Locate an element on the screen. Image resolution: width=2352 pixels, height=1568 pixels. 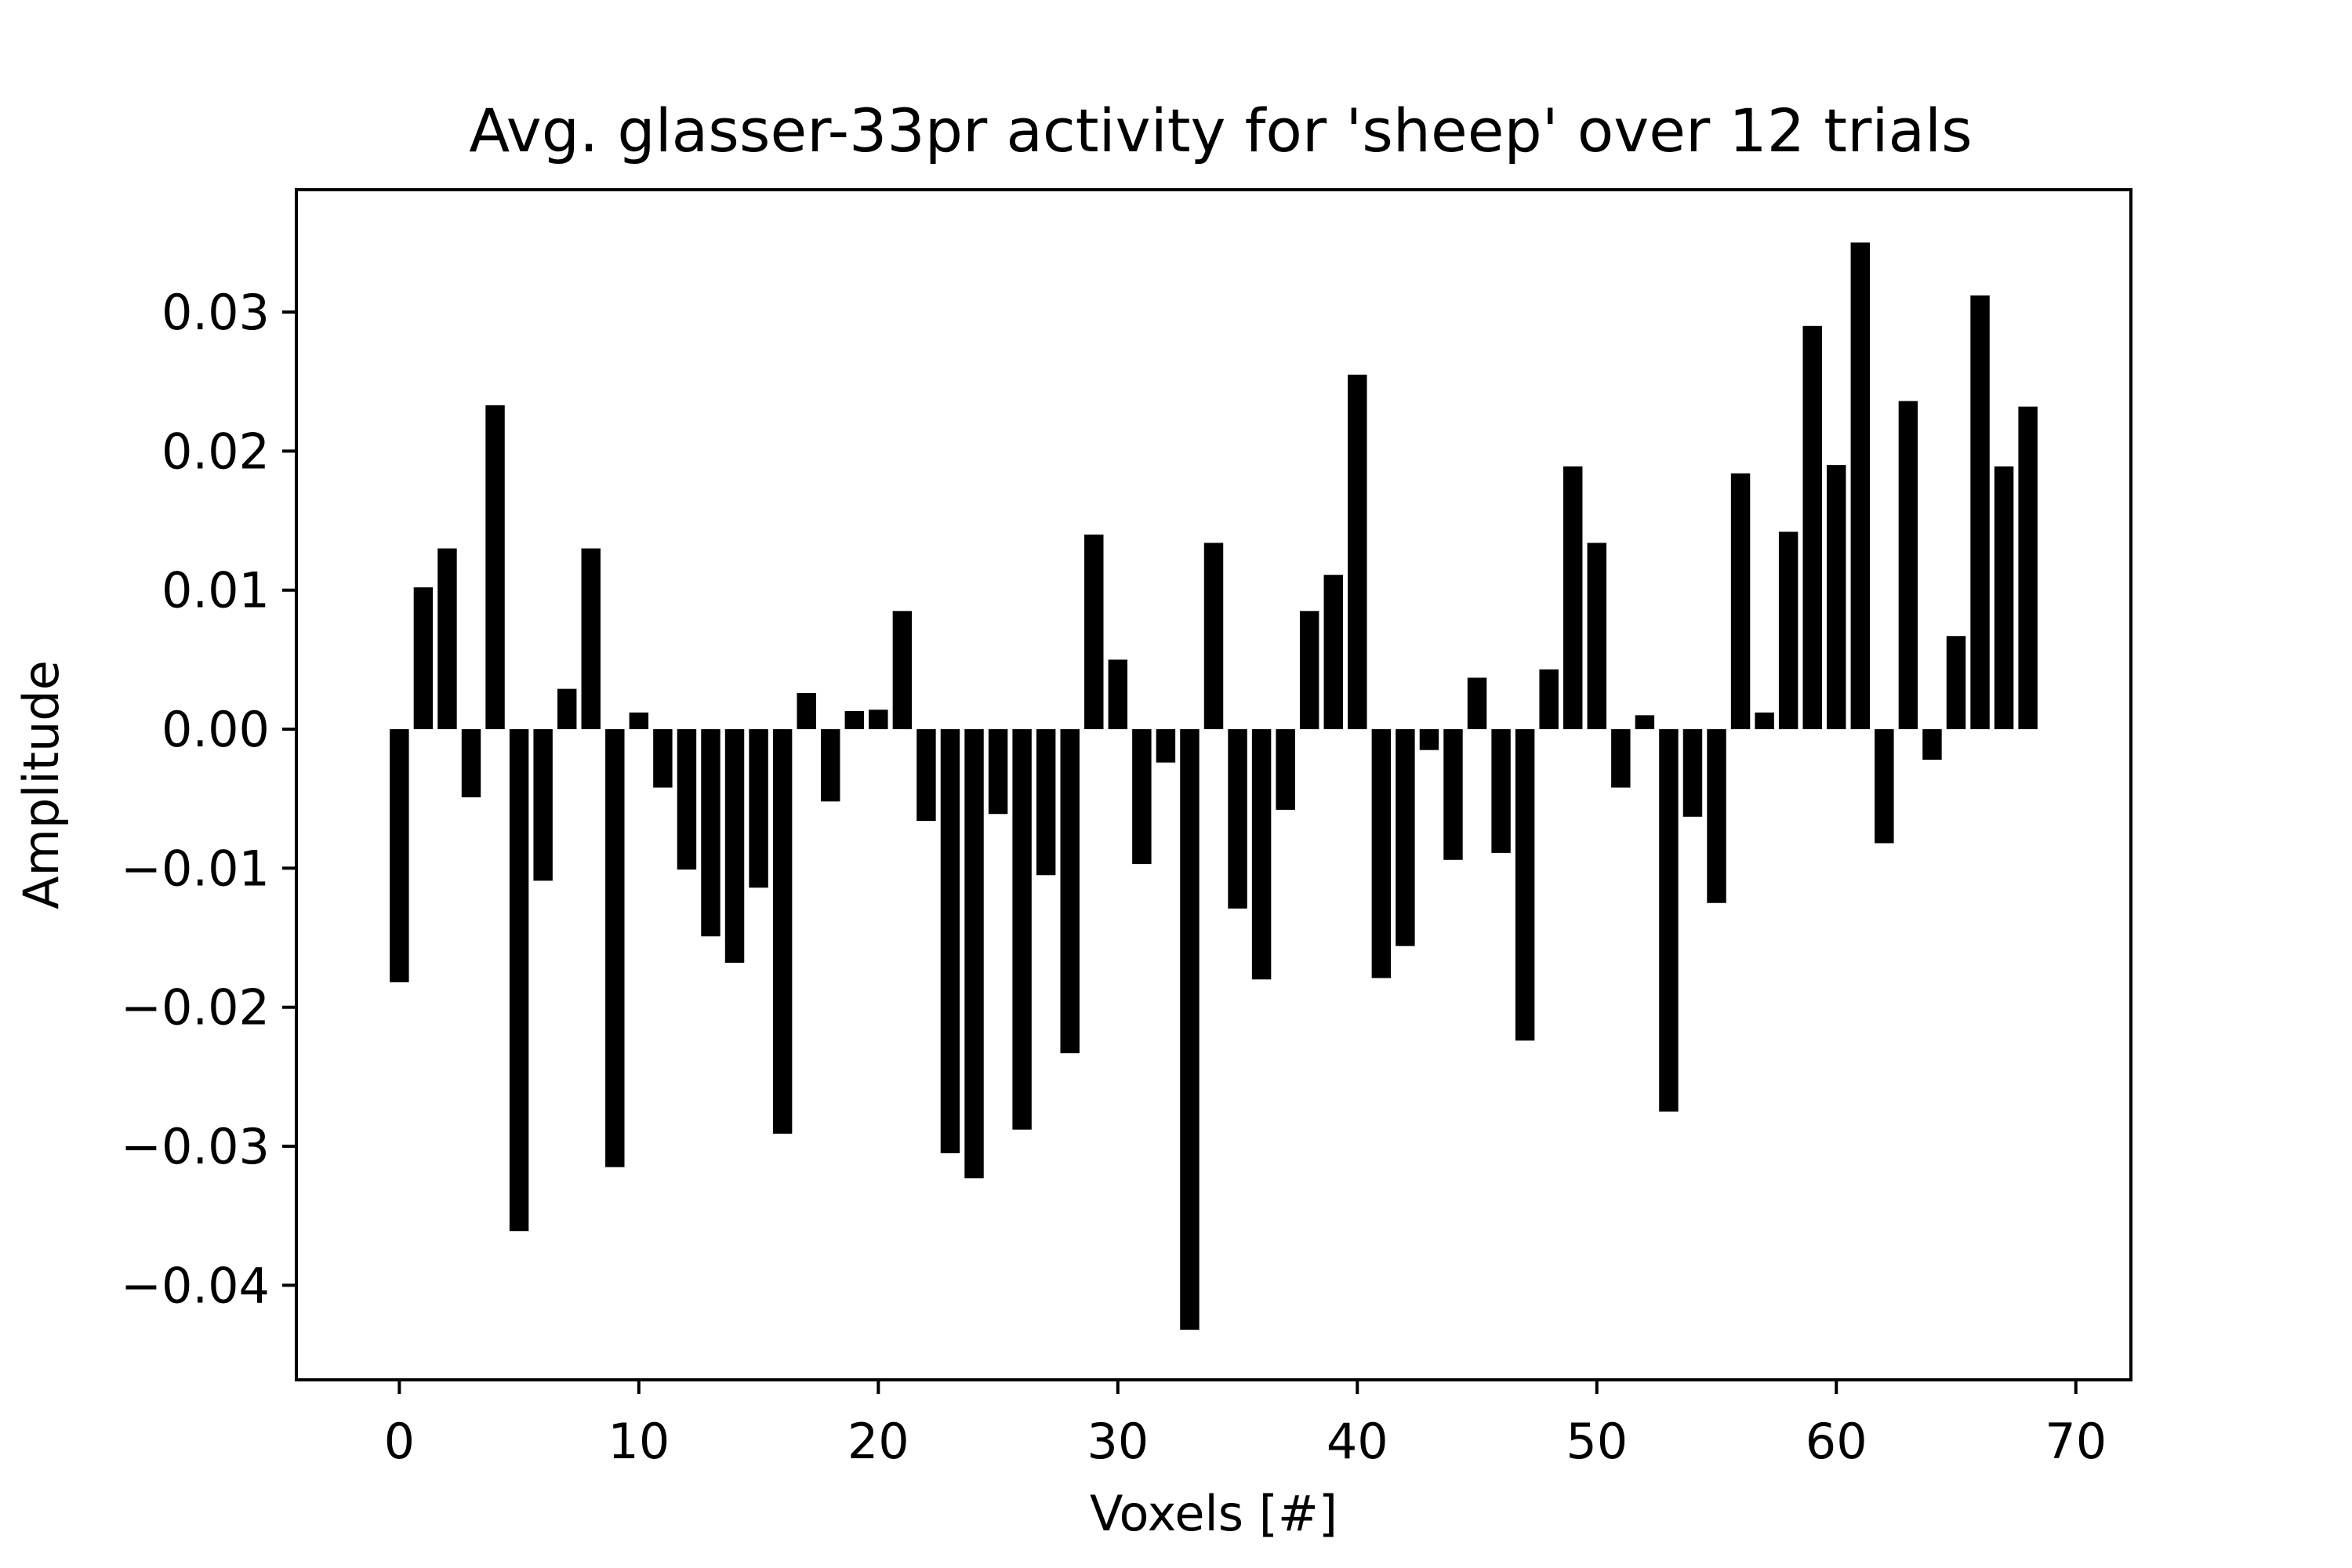
x-axis-label: Voxels [#] is located at coordinates (1214, 1513).